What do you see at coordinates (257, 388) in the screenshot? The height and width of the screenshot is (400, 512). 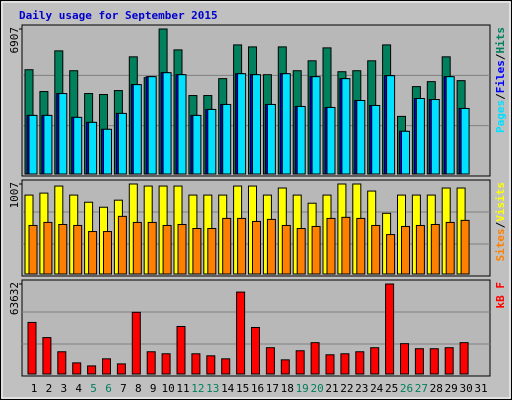 I see `x-tick-label: 16` at bounding box center [257, 388].